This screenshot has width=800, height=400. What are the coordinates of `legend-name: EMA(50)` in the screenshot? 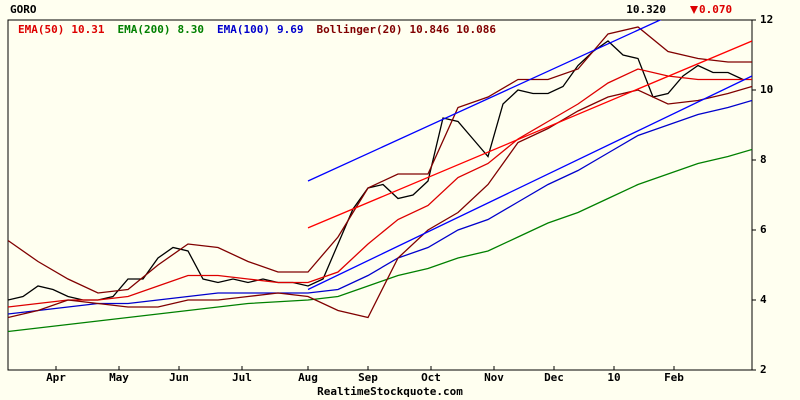 It's located at (41, 29).